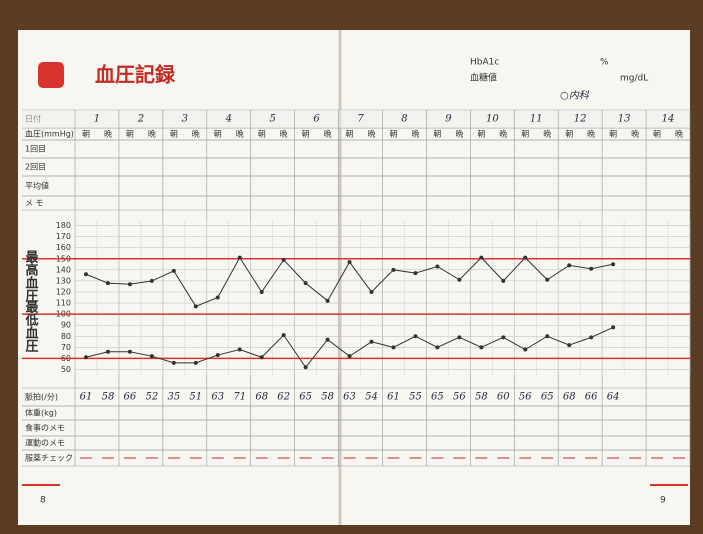 The image size is (703, 534). I want to click on pulse-value: 61, so click(86, 397).